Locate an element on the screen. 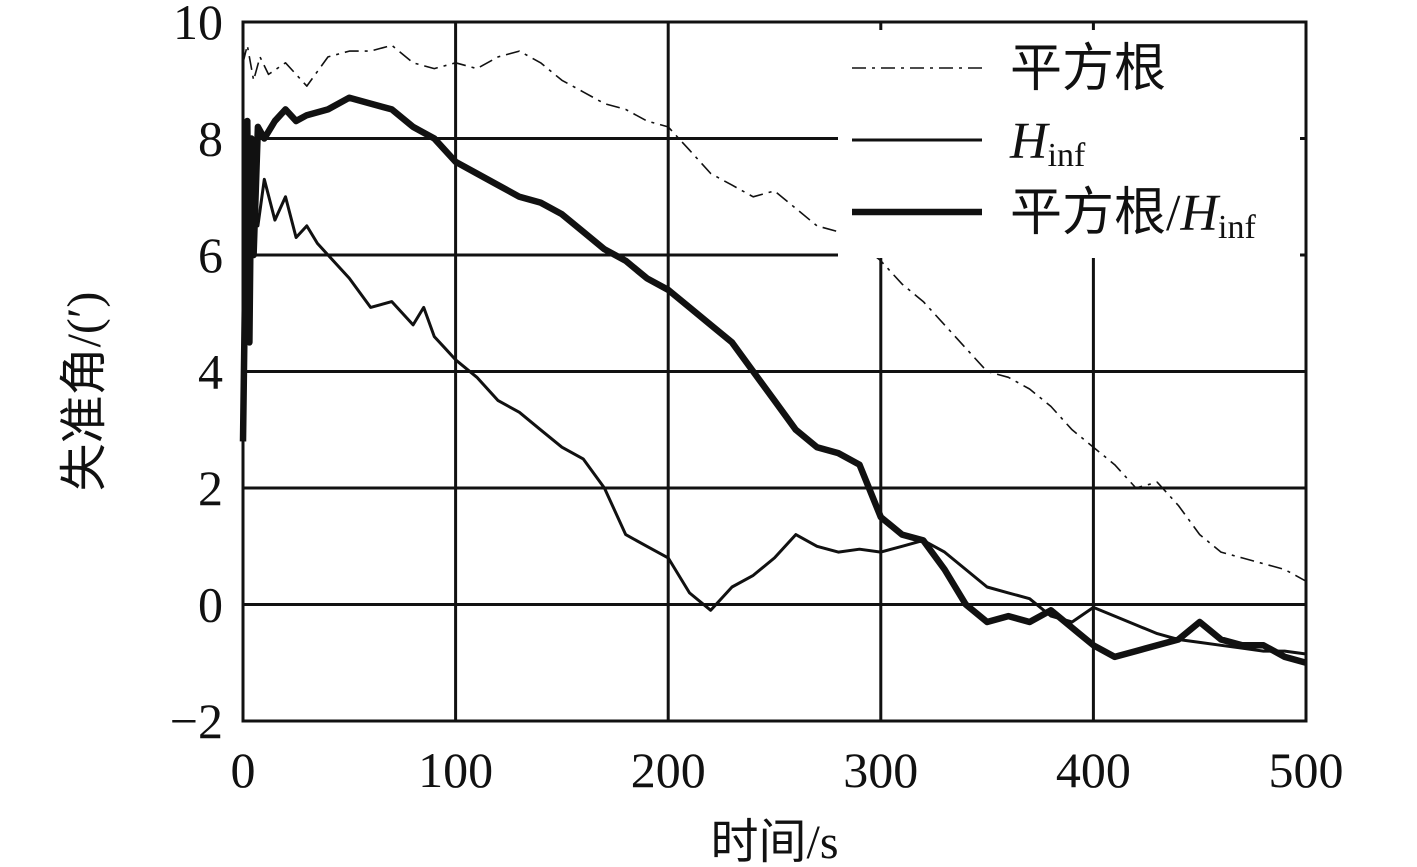 The height and width of the screenshot is (867, 1417). x-tick-label: 500 is located at coordinates (1306, 770).